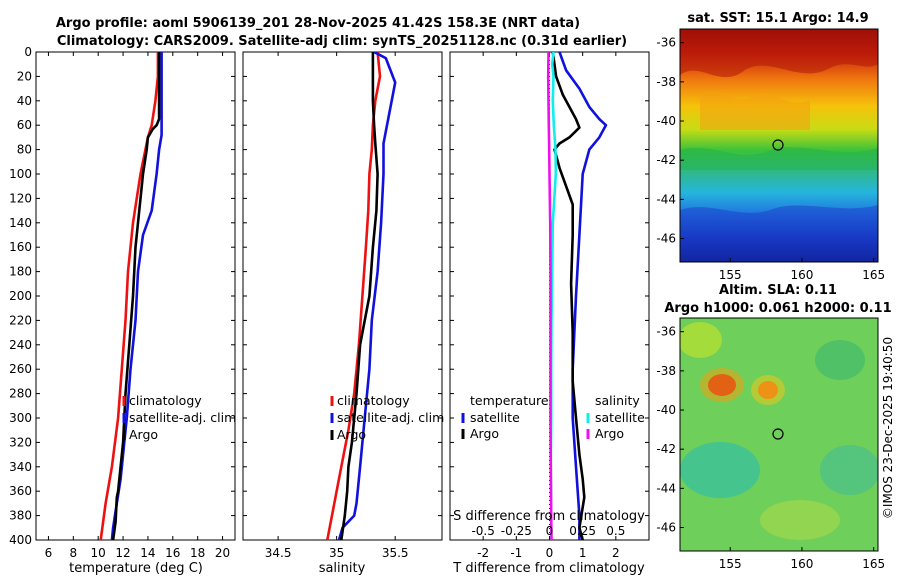 This screenshot has height=580, width=900. What do you see at coordinates (550, 553) in the screenshot?
I see `difference-xtick-label: 0` at bounding box center [550, 553].